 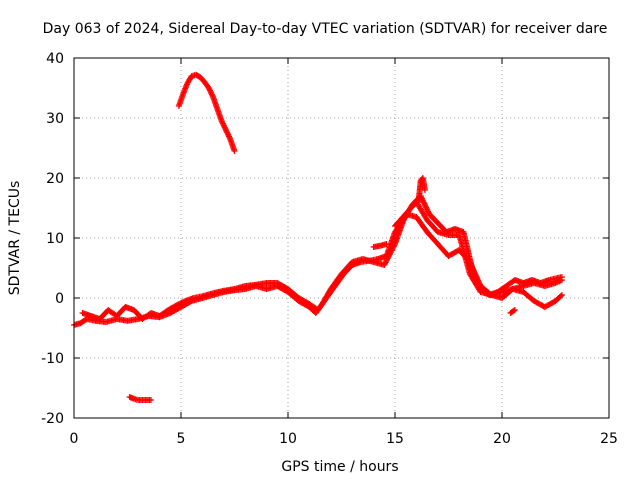 I want to click on x-tick-label: 10, so click(x=288, y=439).